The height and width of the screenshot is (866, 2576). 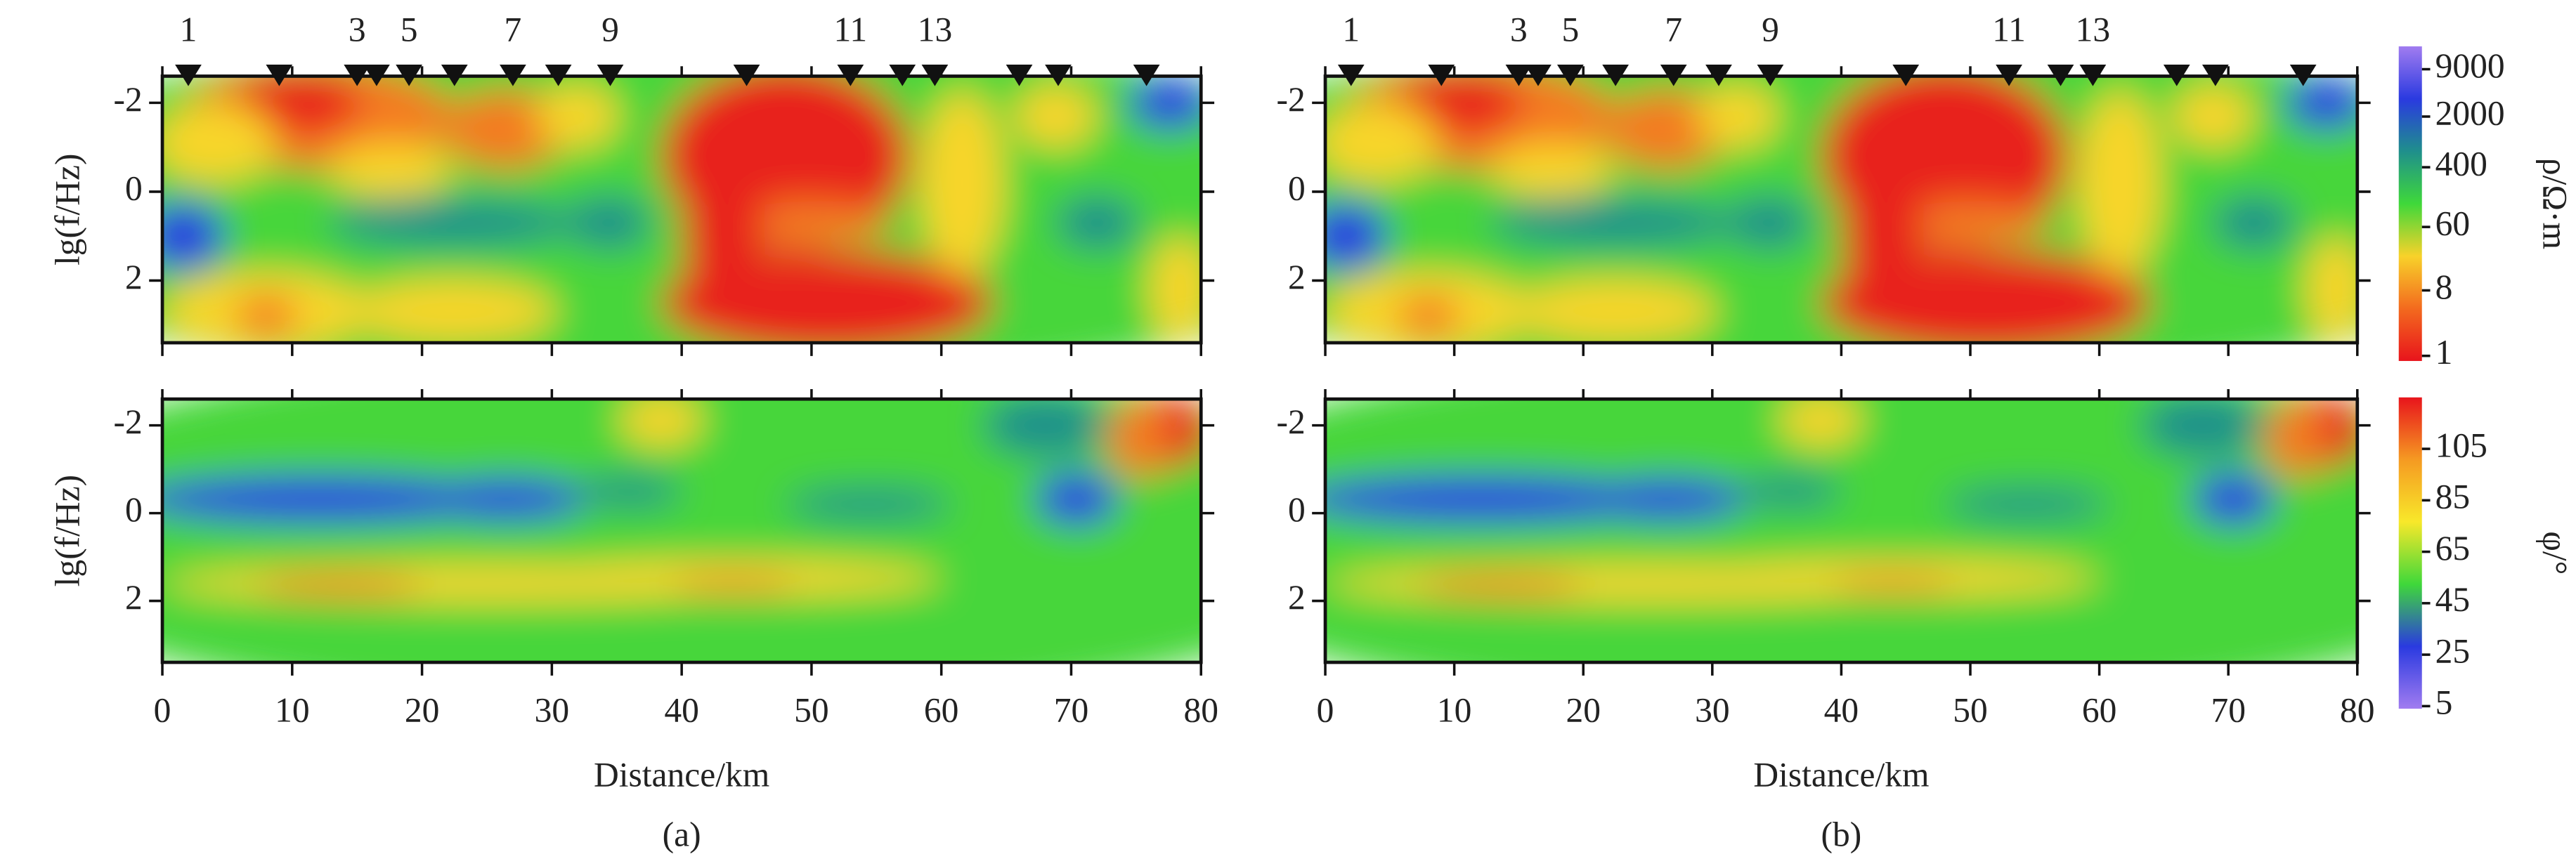 I want to click on x-tick-label: 10, so click(x=292, y=709).